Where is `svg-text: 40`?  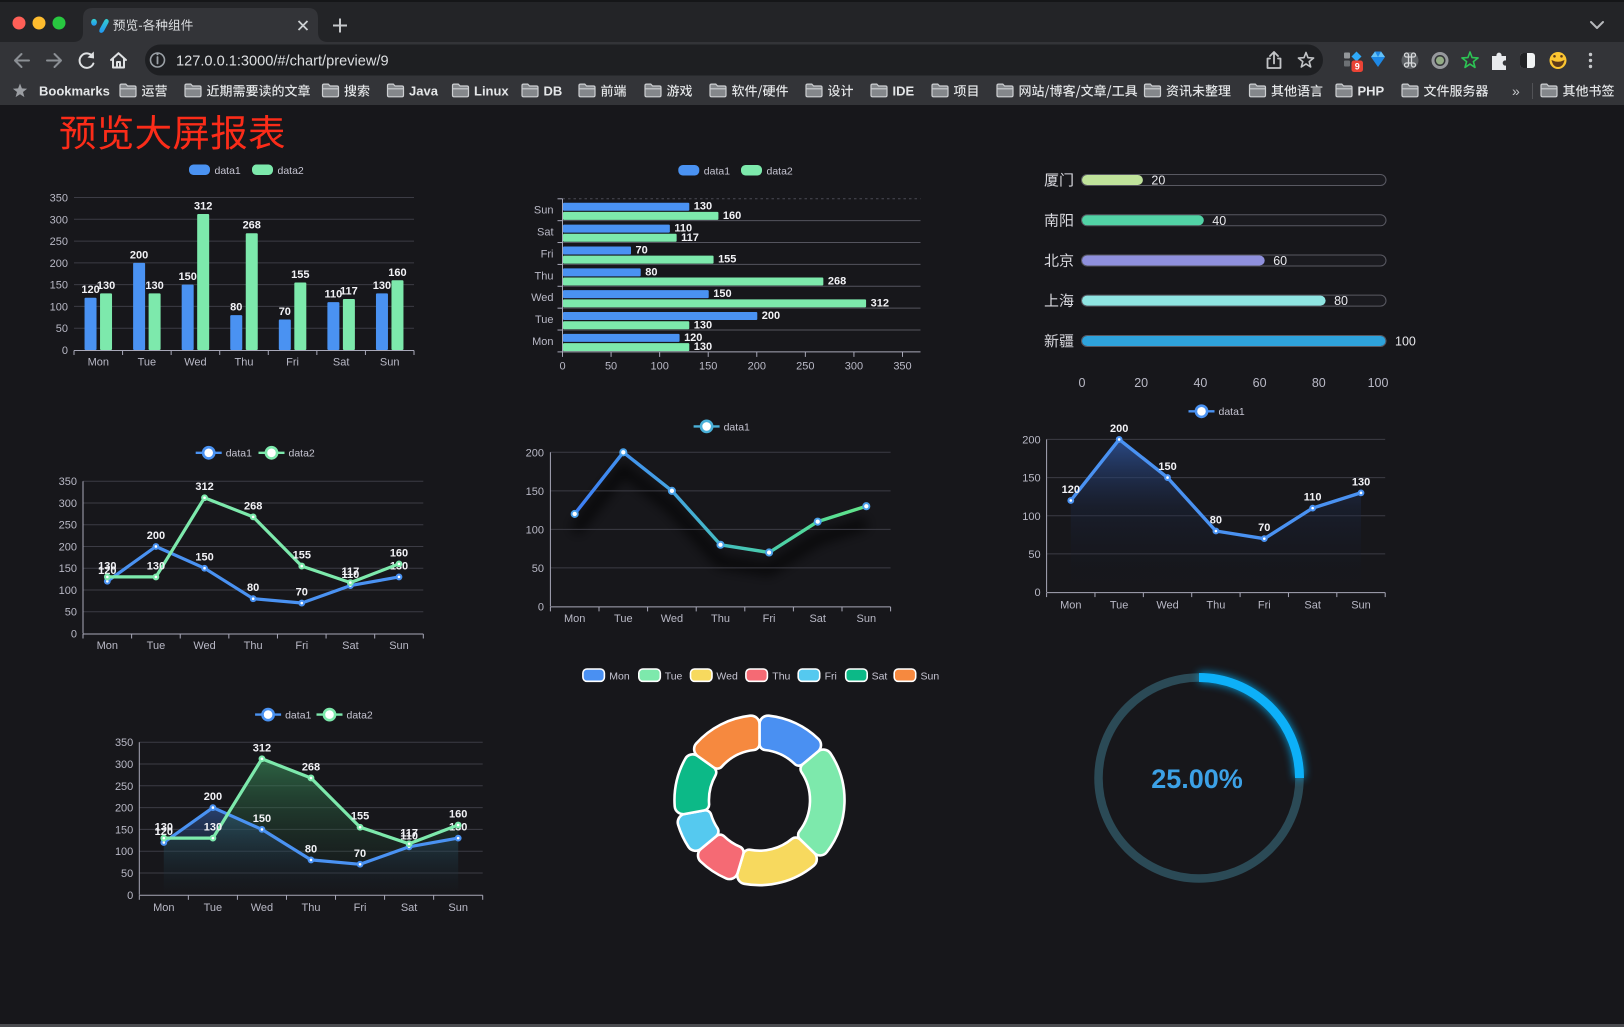 svg-text: 40 is located at coordinates (1219, 221).